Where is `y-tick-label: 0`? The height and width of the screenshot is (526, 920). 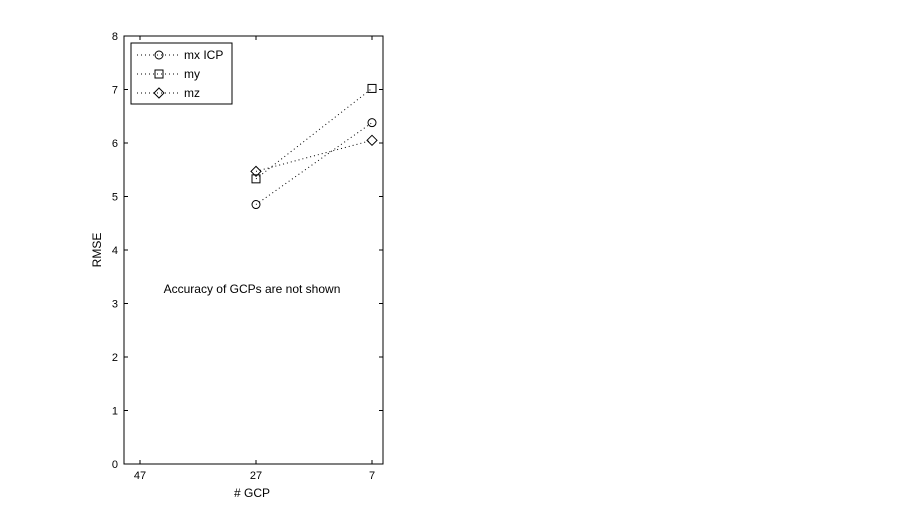
y-tick-label: 0 is located at coordinates (115, 465).